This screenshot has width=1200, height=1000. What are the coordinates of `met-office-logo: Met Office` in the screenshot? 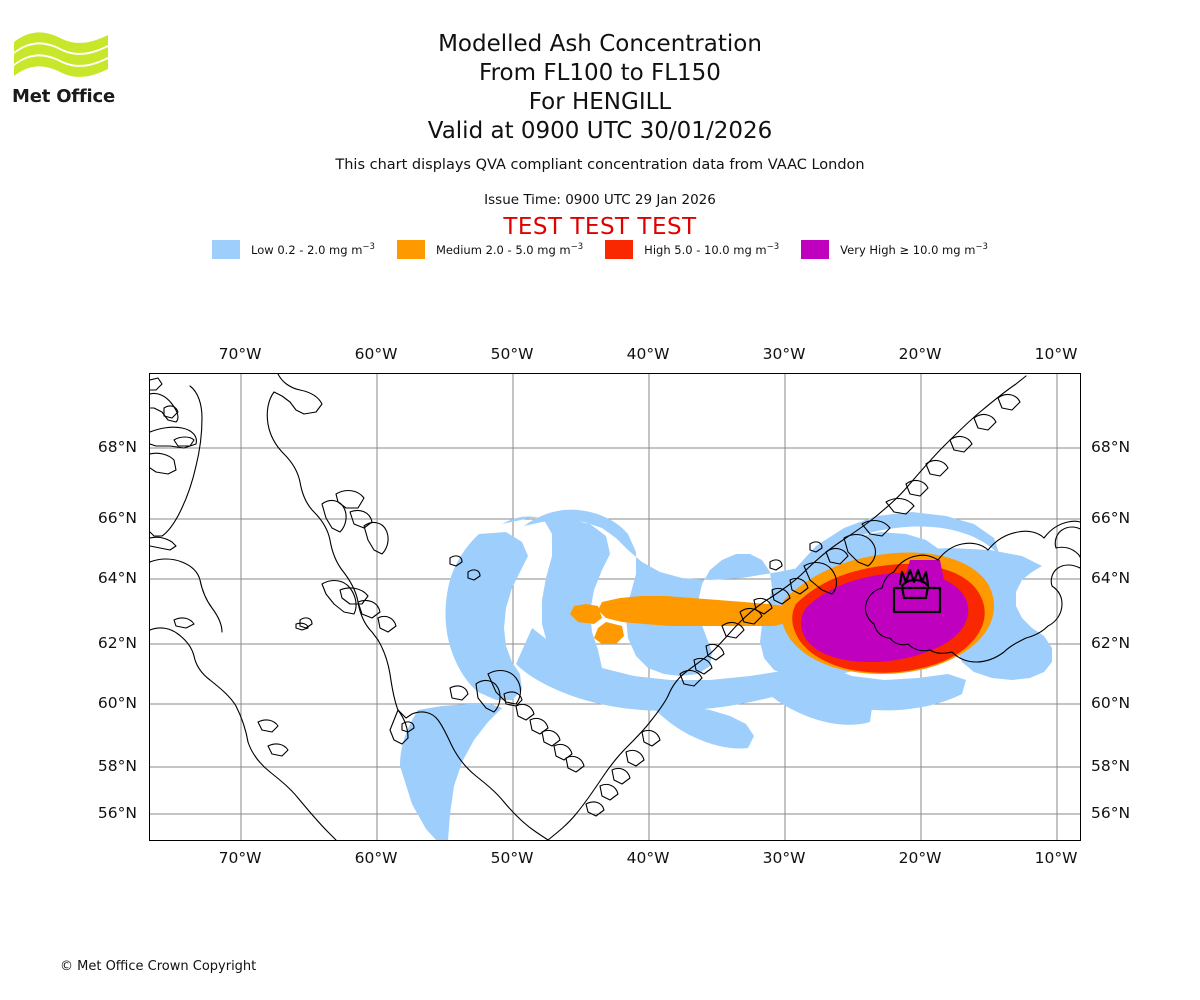 It's located at (66, 69).